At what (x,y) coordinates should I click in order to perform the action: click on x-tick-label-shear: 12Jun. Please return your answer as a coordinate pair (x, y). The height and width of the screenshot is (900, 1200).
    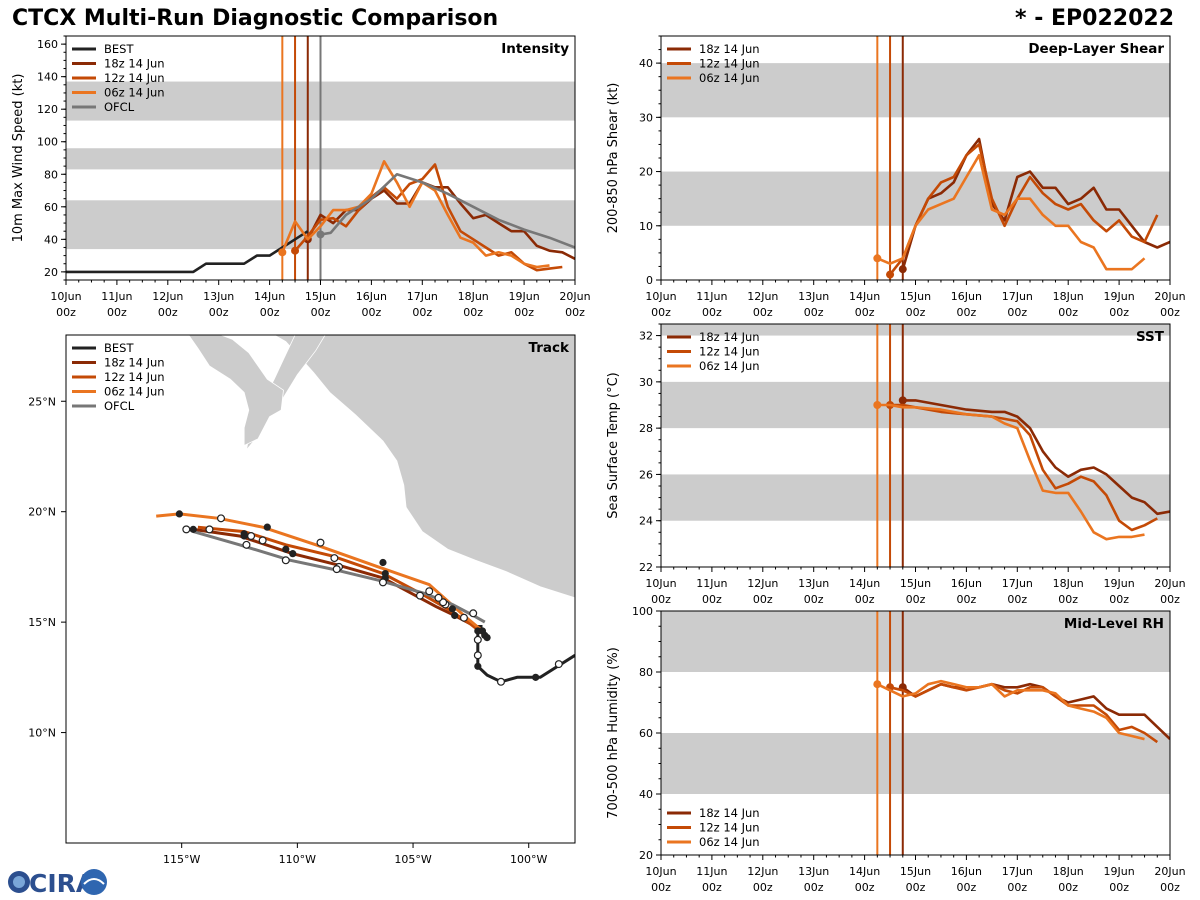
    Looking at the image, I should click on (762, 296).